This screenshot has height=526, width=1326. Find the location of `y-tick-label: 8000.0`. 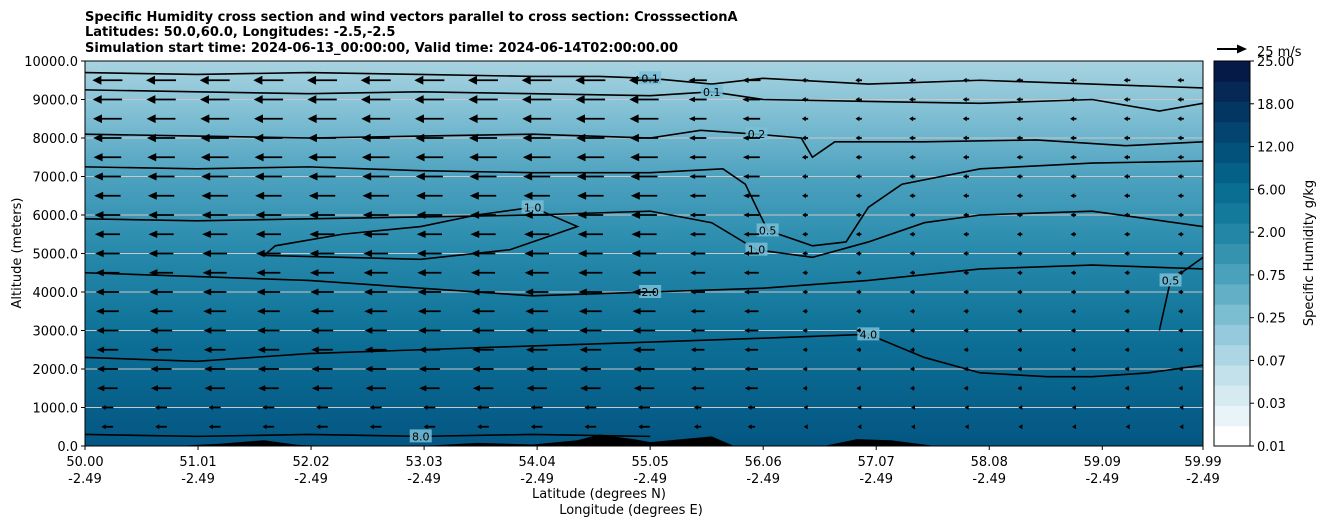

y-tick-label: 8000.0 is located at coordinates (56, 139).